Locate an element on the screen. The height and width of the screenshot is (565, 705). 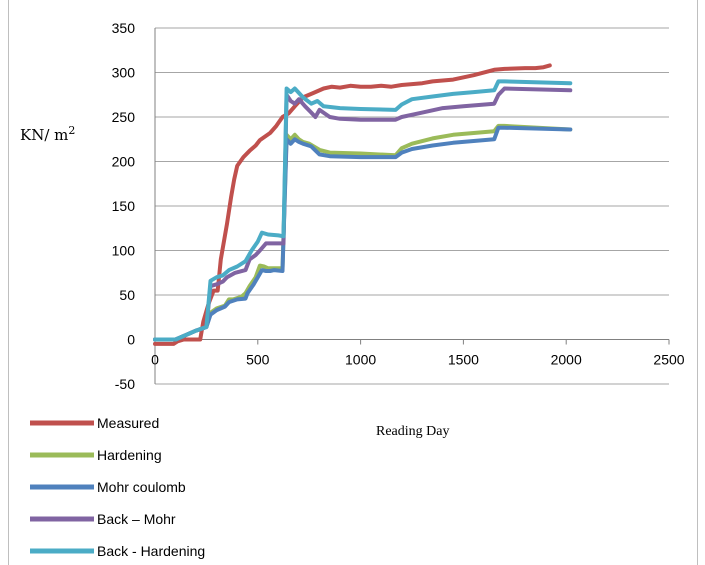
y-tick-label: 350 is located at coordinates (124, 28).